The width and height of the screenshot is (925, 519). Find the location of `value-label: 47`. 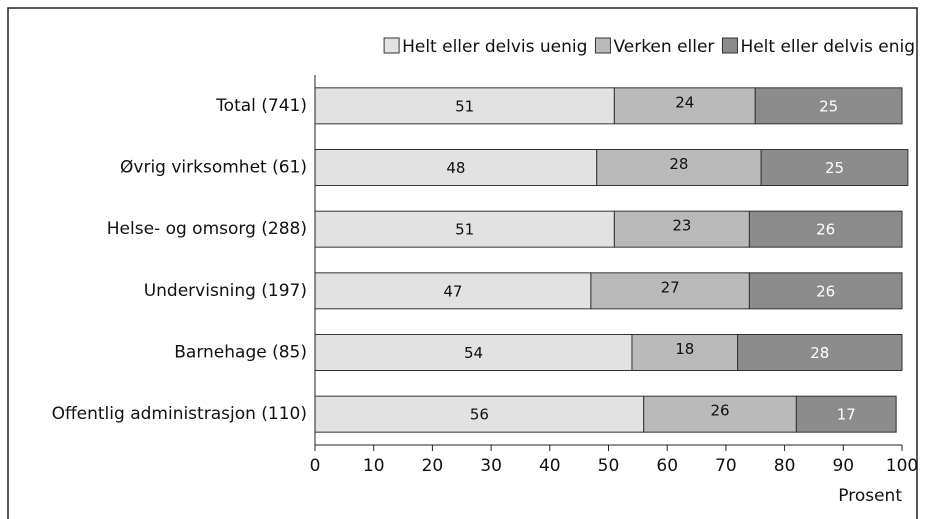

value-label: 47 is located at coordinates (452, 291).